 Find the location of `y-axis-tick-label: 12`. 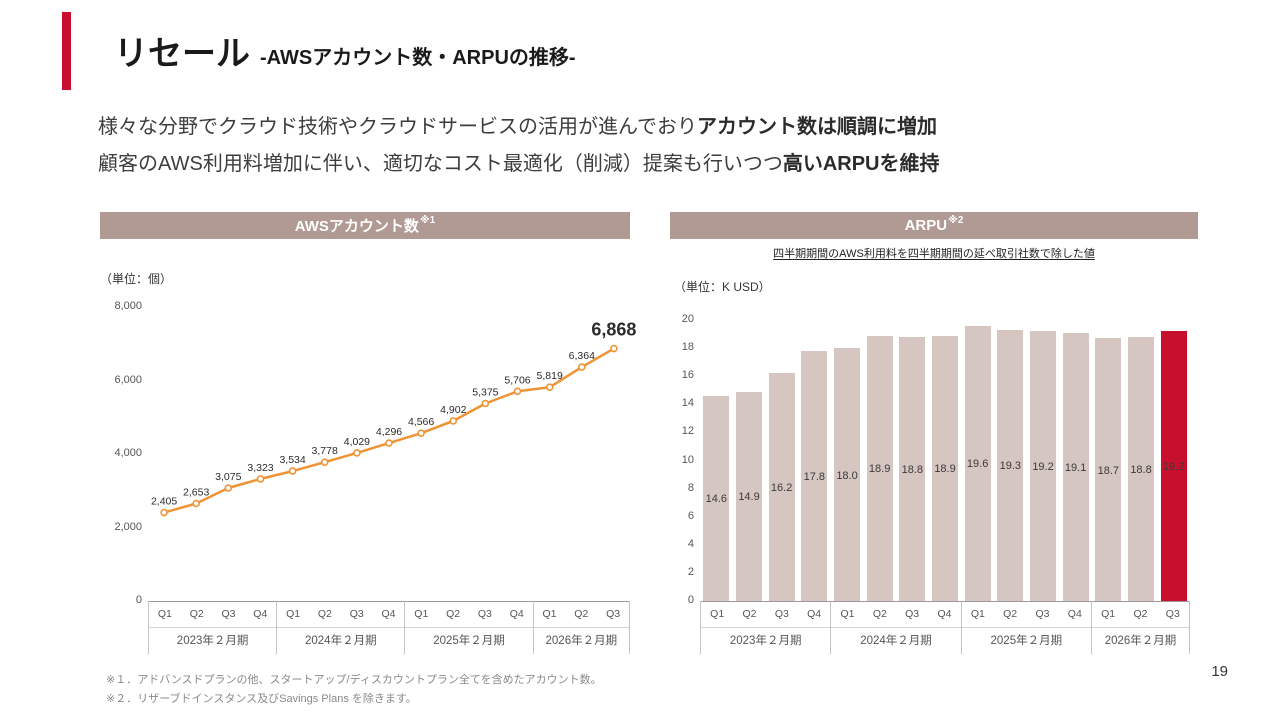

y-axis-tick-label: 12 is located at coordinates (687, 431).